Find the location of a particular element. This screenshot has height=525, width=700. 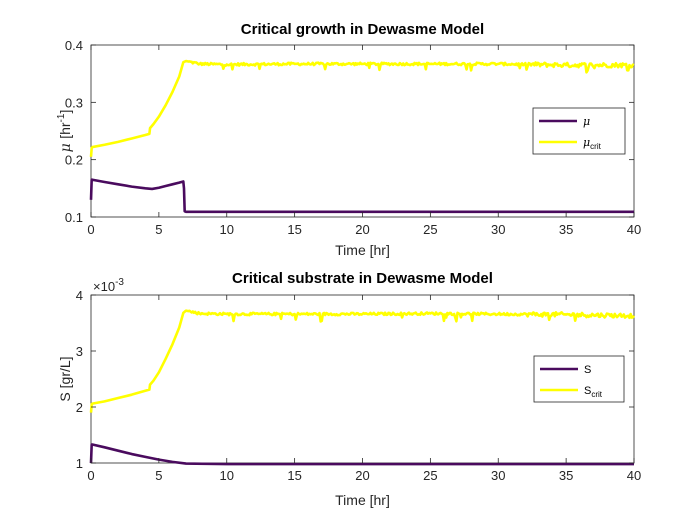

legend: S Scrit is located at coordinates (579, 379).